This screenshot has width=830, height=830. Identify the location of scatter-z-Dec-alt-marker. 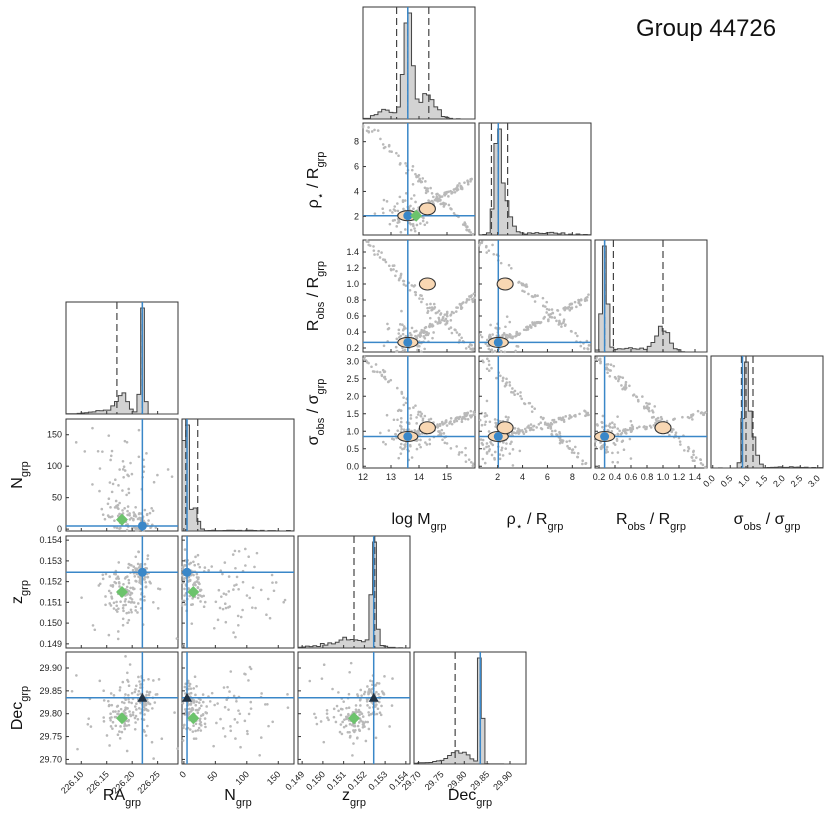
(354, 718).